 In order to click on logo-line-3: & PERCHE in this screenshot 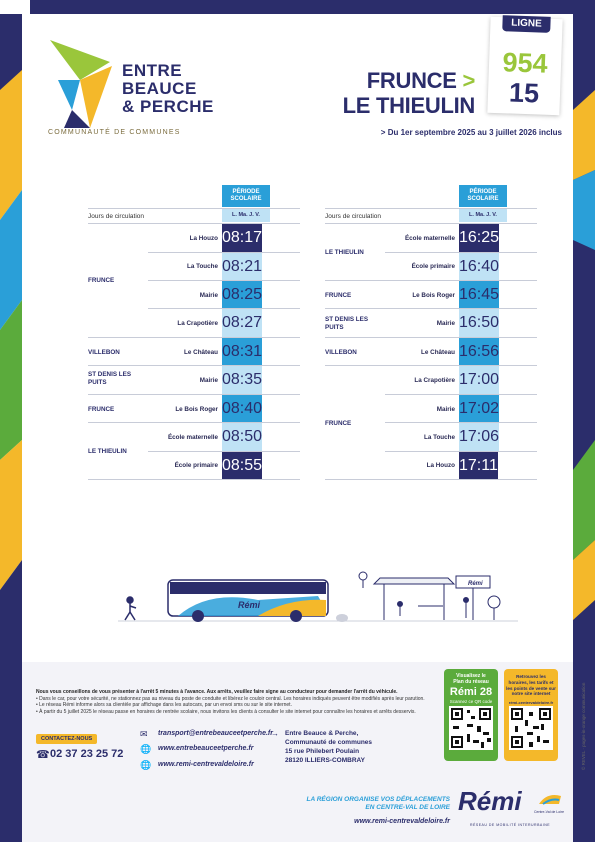, I will do `click(168, 106)`.